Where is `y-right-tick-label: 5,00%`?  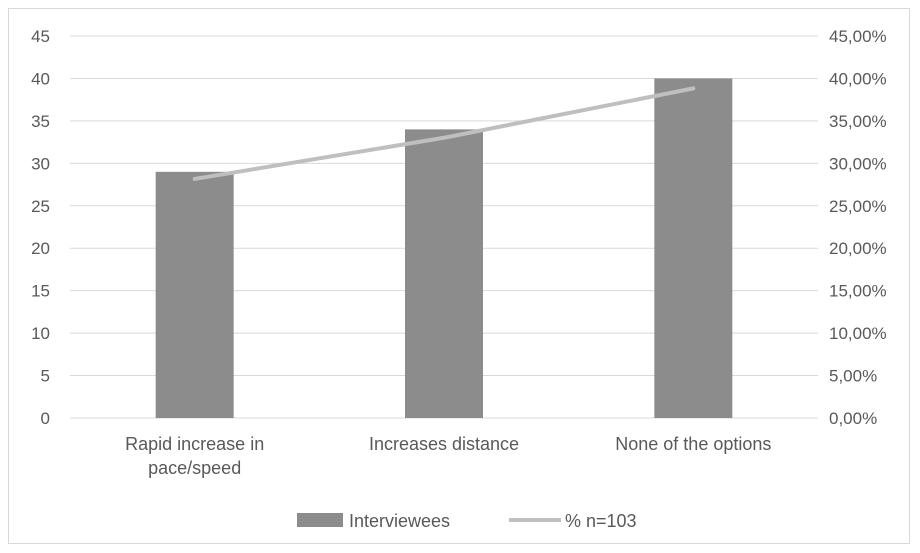 y-right-tick-label: 5,00% is located at coordinates (853, 376).